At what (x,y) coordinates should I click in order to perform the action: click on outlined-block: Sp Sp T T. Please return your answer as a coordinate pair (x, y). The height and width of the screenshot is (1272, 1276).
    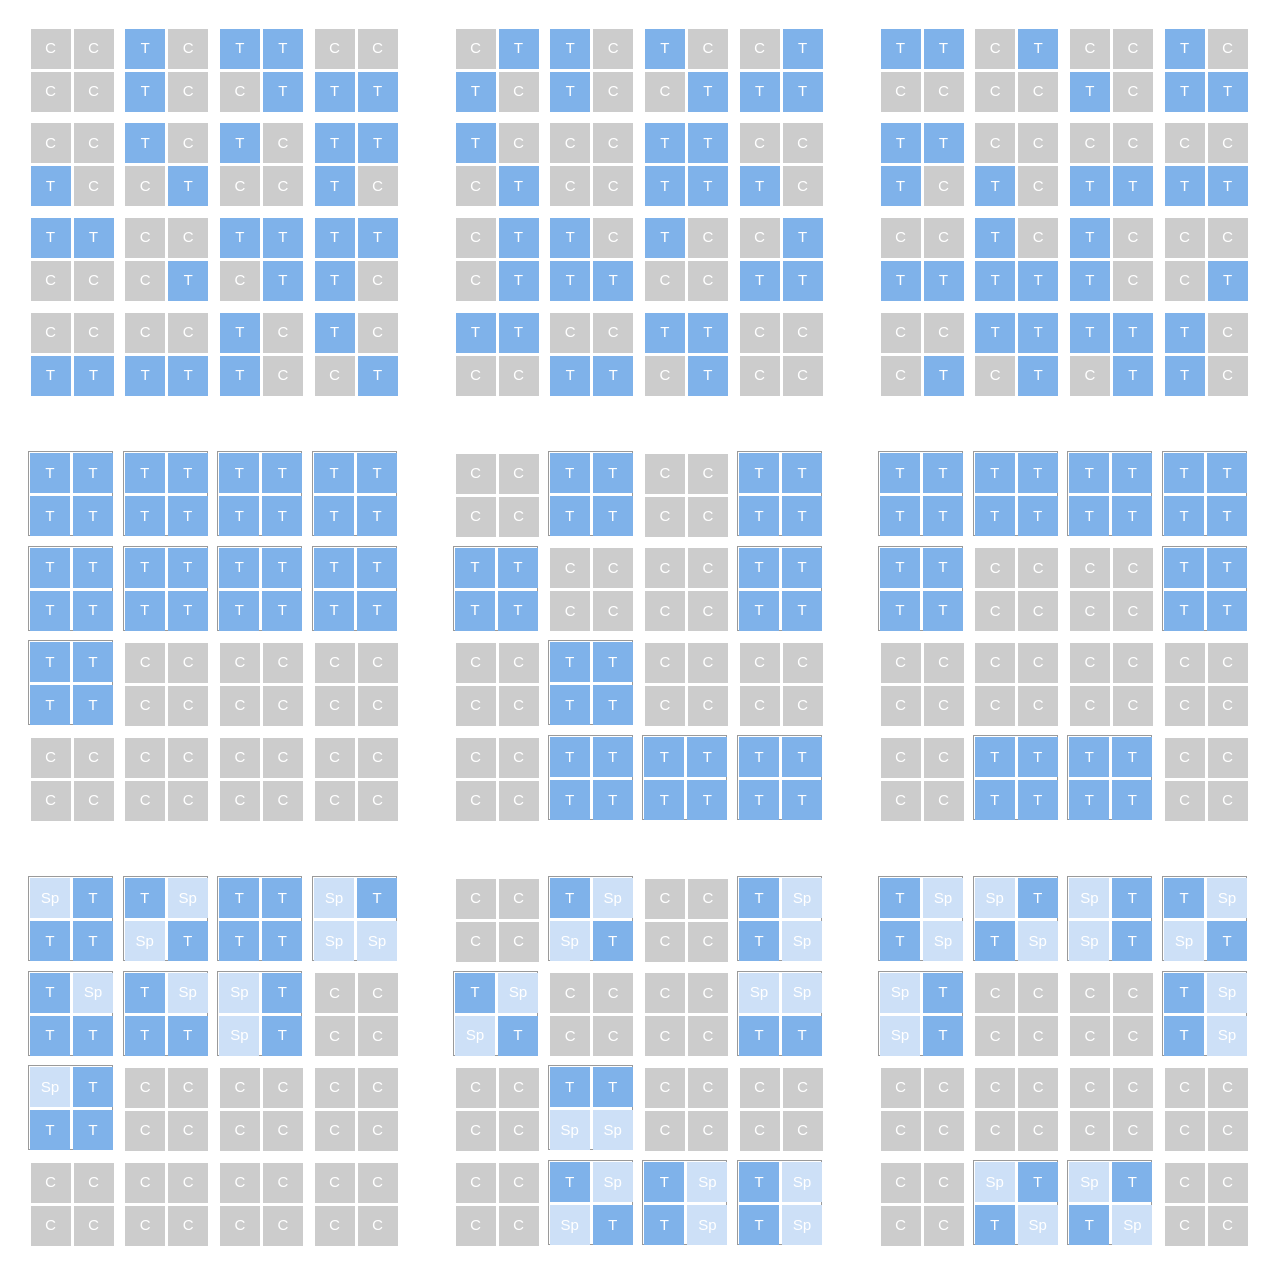
    Looking at the image, I should click on (780, 1013).